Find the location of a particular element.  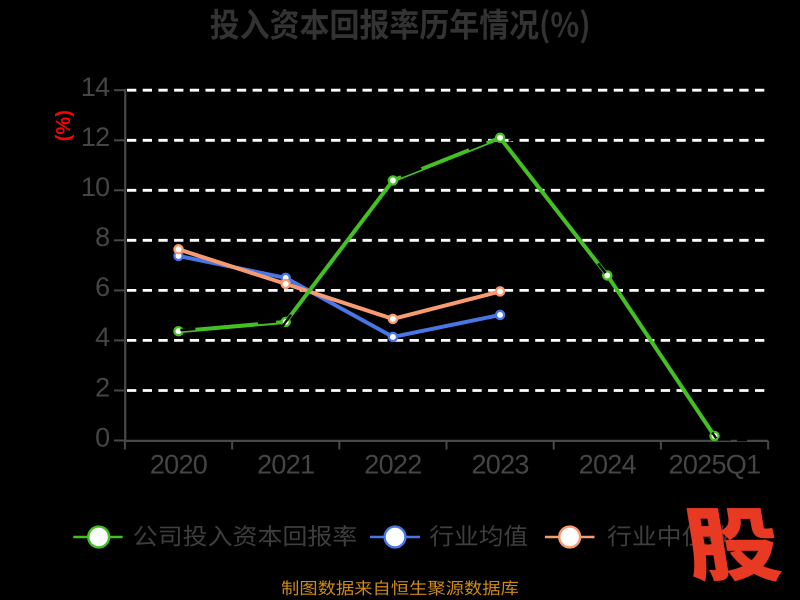

svg-text: 6 is located at coordinates (102, 287).